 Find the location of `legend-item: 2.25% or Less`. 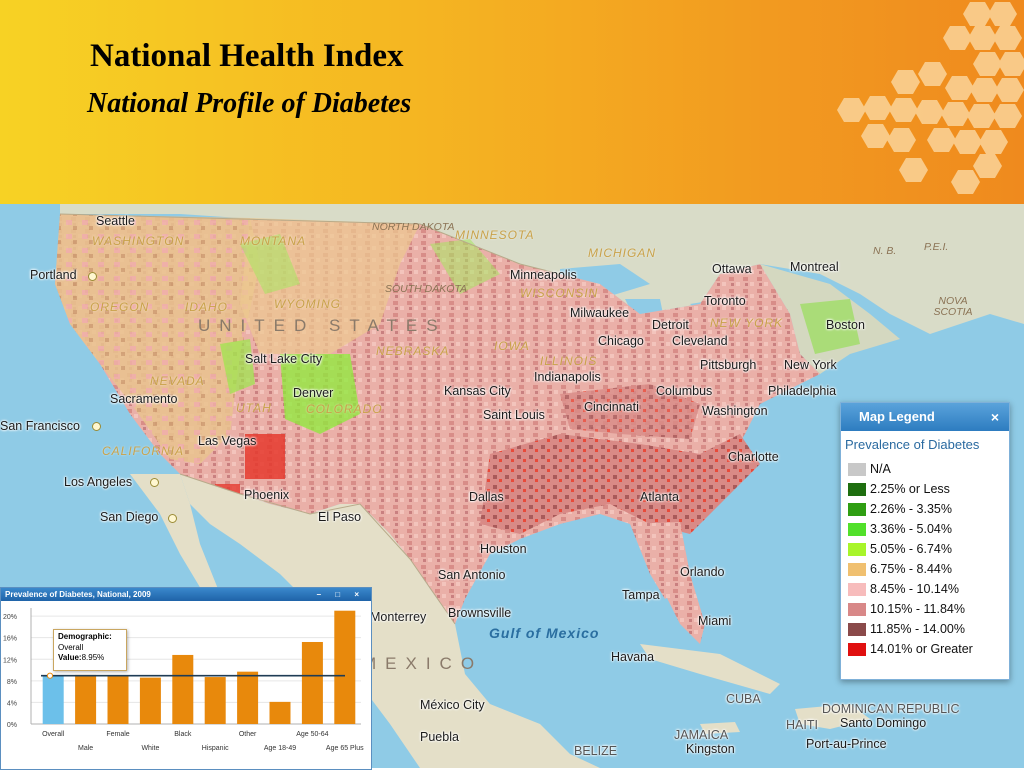

legend-item: 2.25% or Less is located at coordinates (925, 489).